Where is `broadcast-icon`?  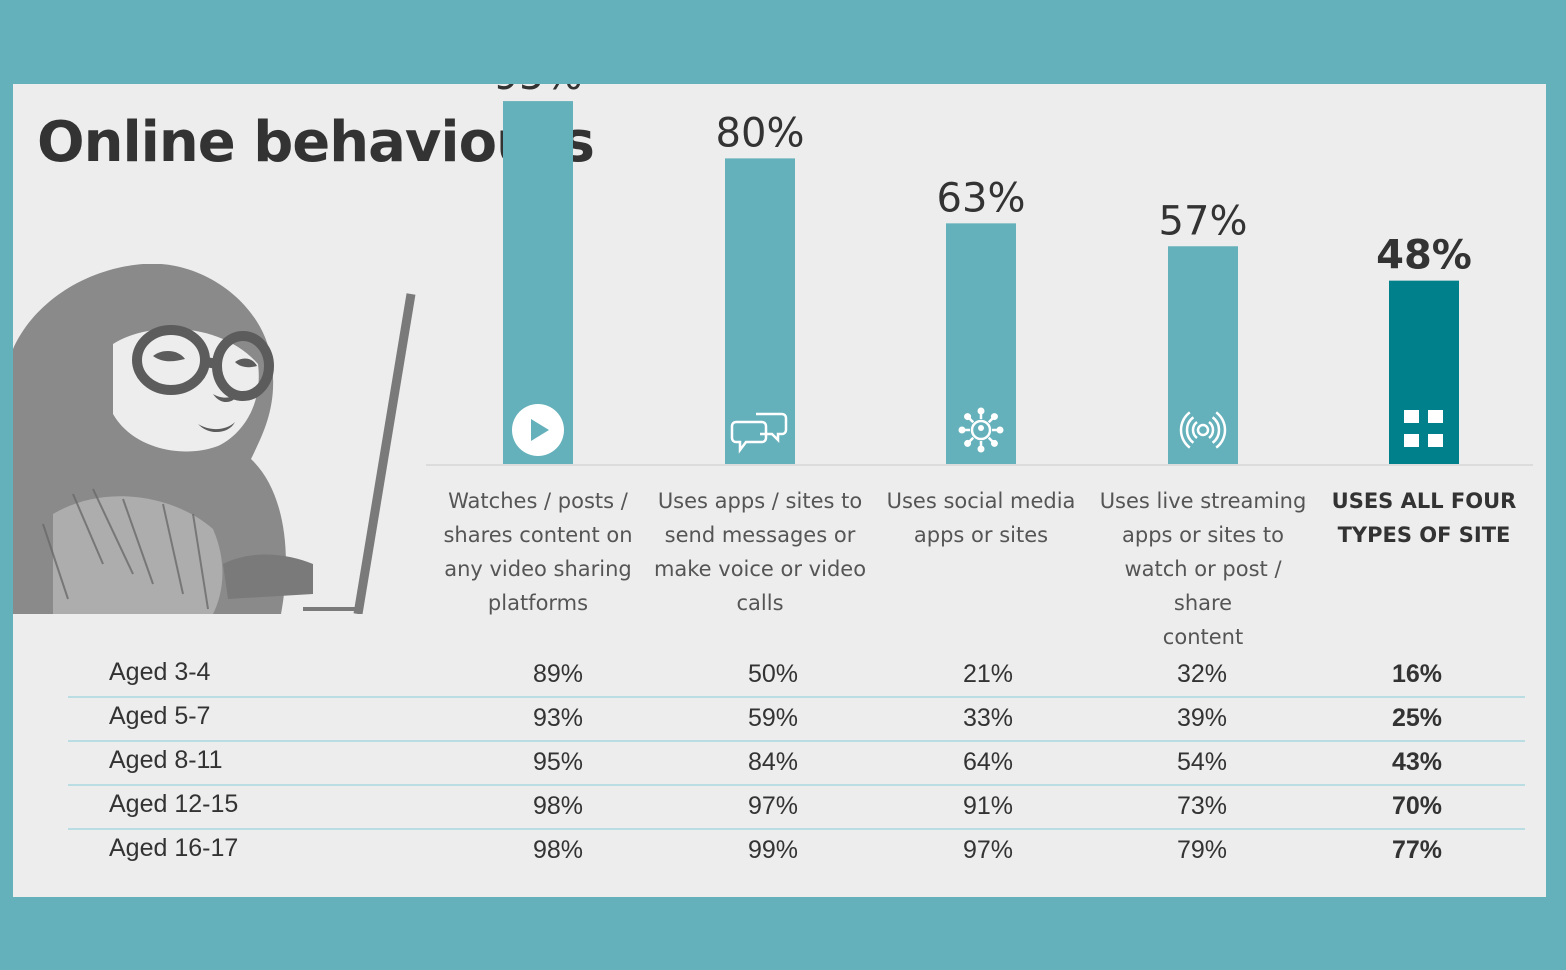 broadcast-icon is located at coordinates (1203, 430).